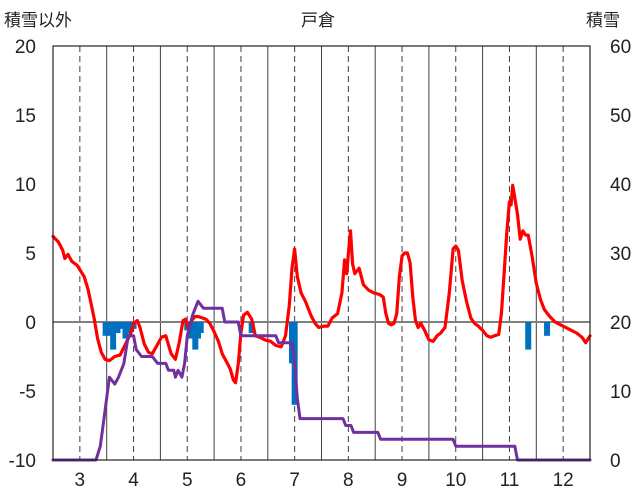 This screenshot has height=501, width=636. What do you see at coordinates (615, 461) in the screenshot?
I see `right-tick-label: 0` at bounding box center [615, 461].